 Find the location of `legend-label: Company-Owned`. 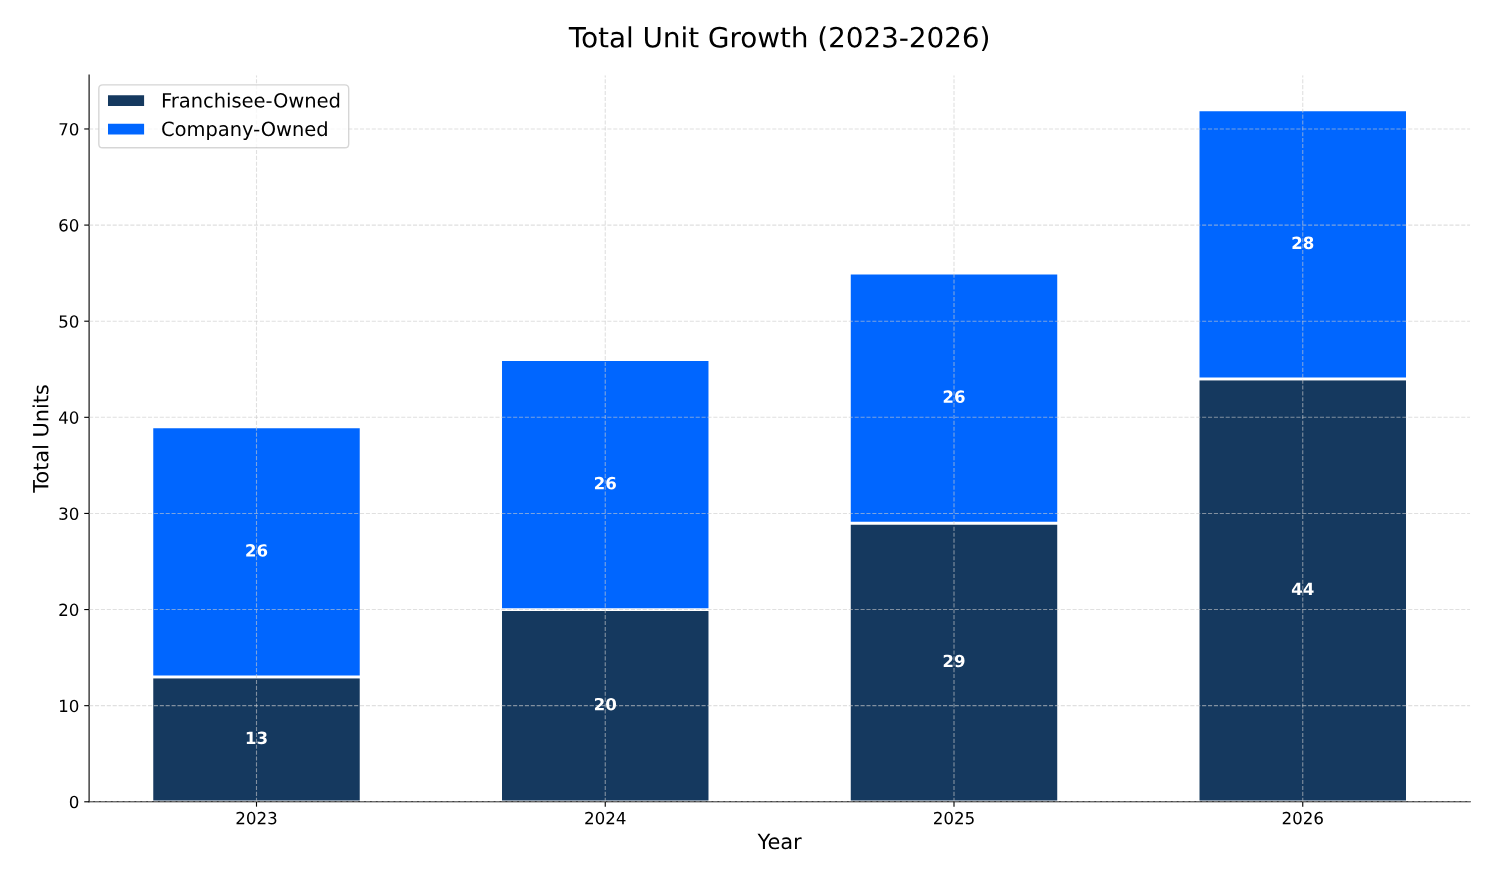

legend-label: Company-Owned is located at coordinates (244, 130).